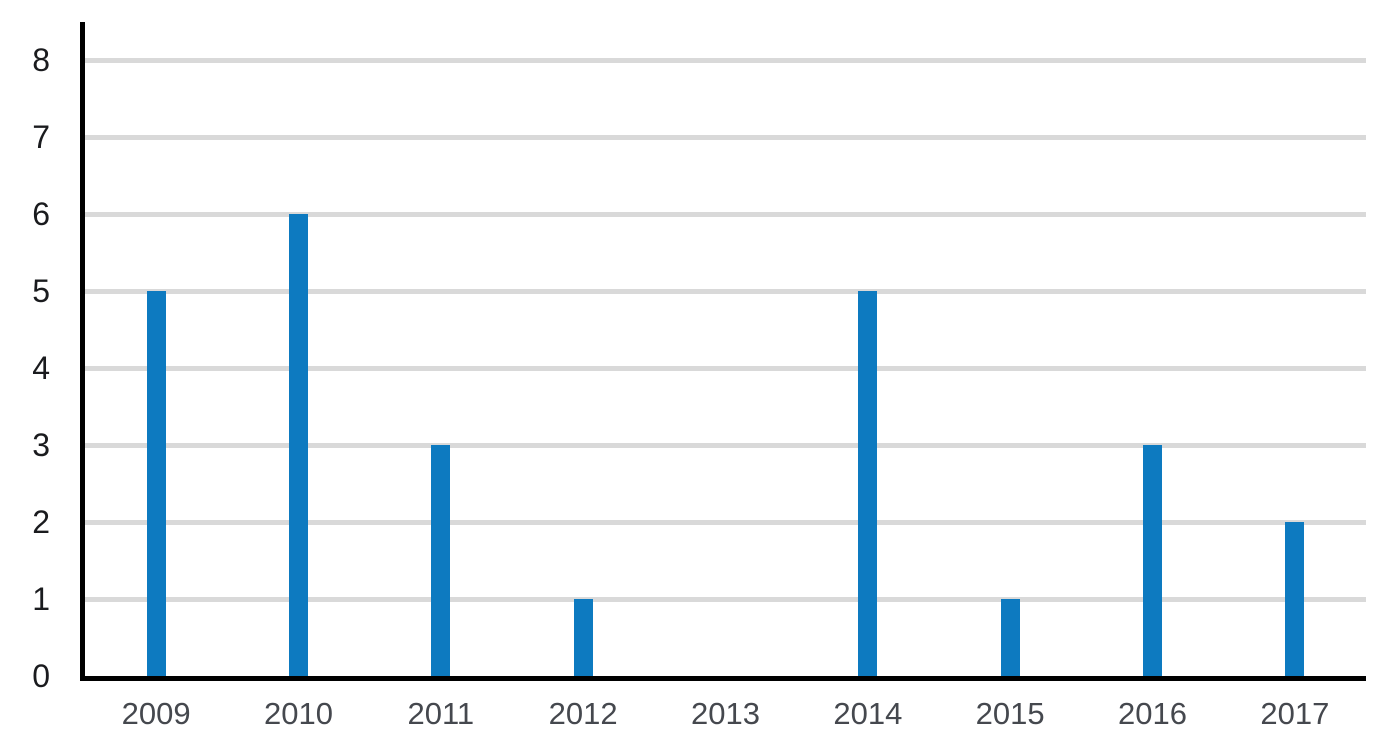  What do you see at coordinates (583, 713) in the screenshot?
I see `x-tick-label-2012: 2012` at bounding box center [583, 713].